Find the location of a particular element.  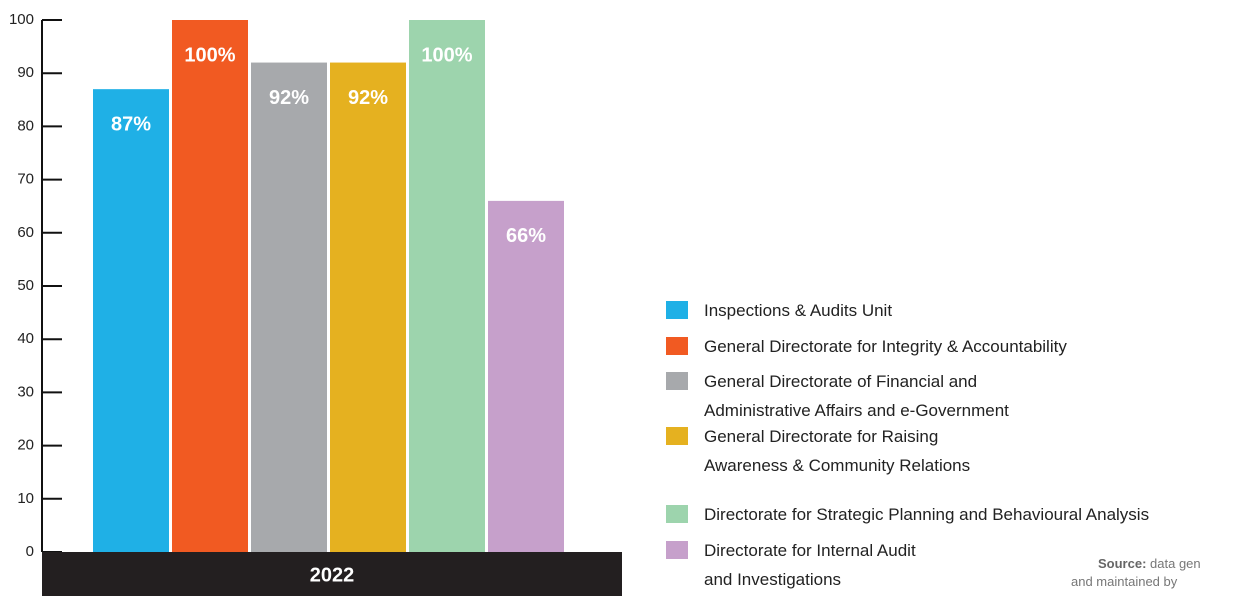

value-label: 87% is located at coordinates (131, 124).